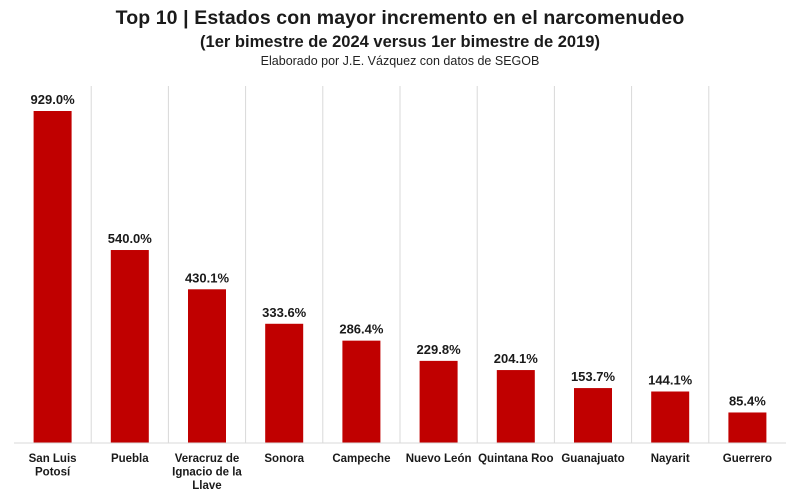  What do you see at coordinates (361, 329) in the screenshot?
I see `data-label: 286.4%` at bounding box center [361, 329].